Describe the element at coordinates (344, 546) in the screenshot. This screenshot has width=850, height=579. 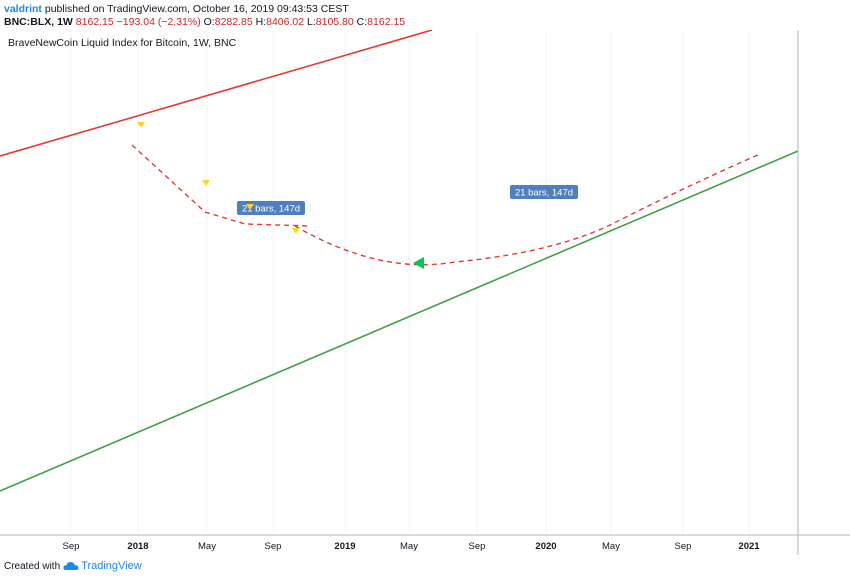
I see `x-tick-label: 2019` at that location.